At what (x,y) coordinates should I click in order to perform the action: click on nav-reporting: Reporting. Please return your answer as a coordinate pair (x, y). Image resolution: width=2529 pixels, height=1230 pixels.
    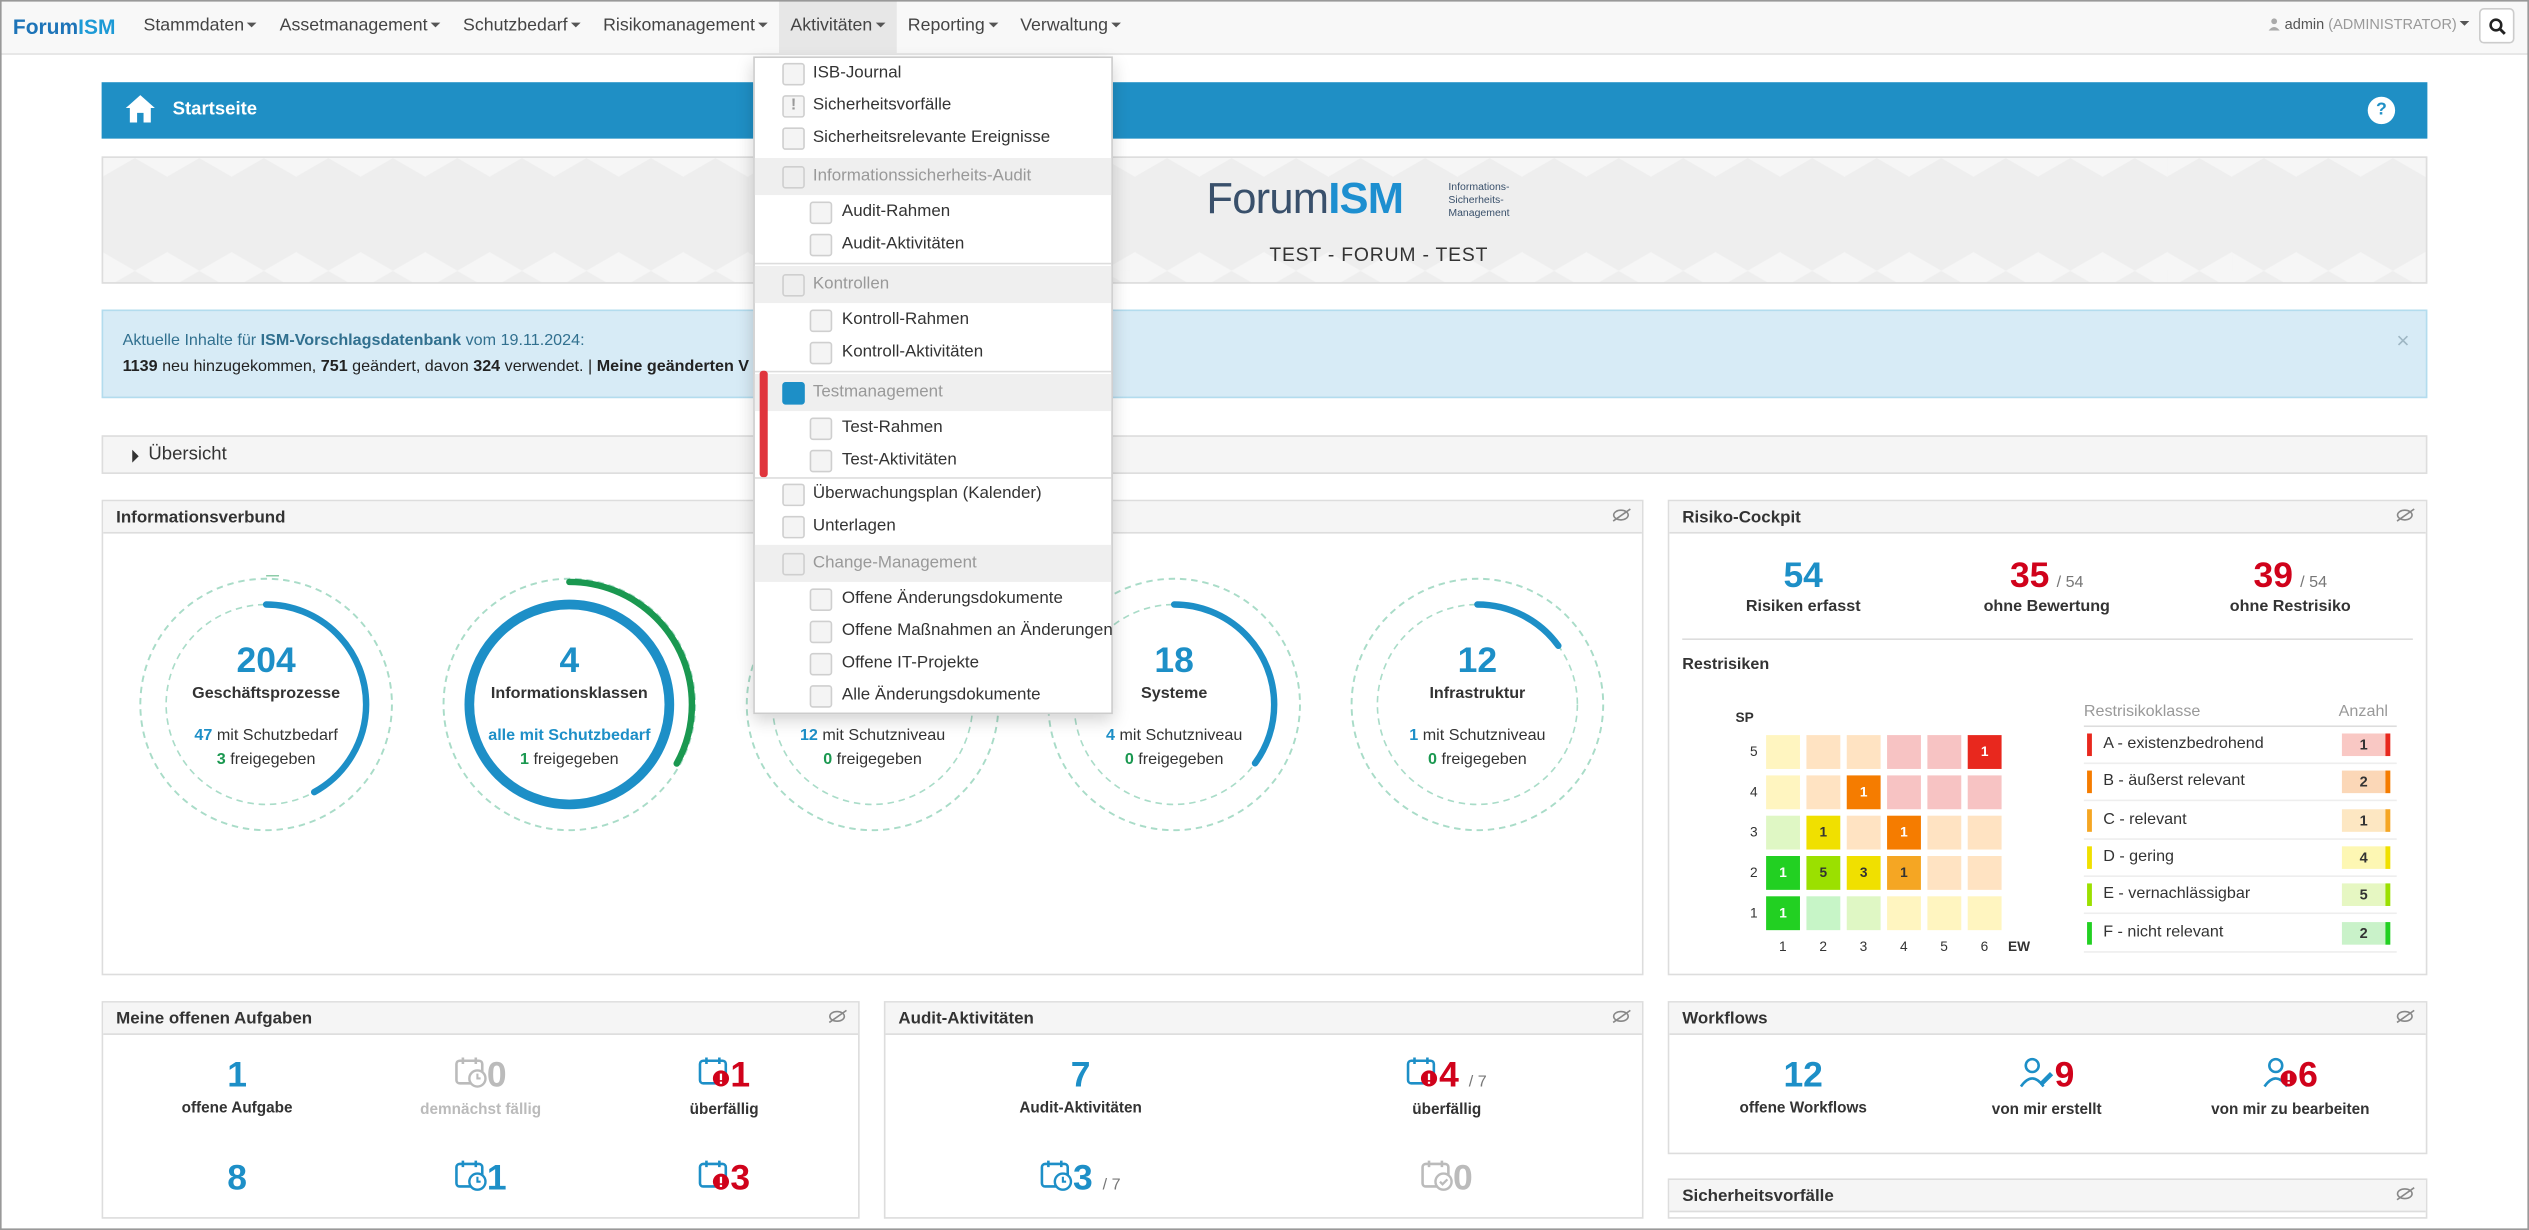
    Looking at the image, I should click on (952, 26).